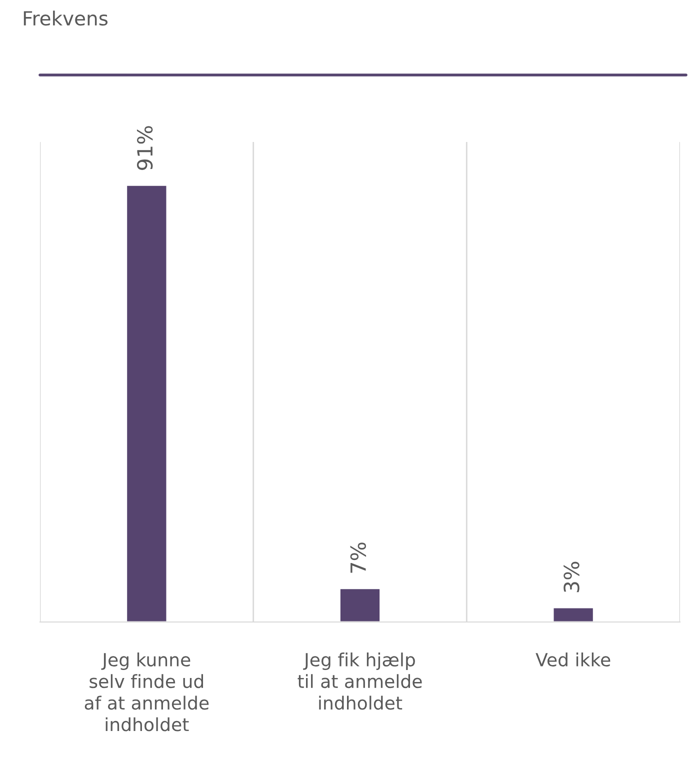 This screenshot has width=692, height=765. What do you see at coordinates (66, 18) in the screenshot?
I see `chart-title: Frekvens` at bounding box center [66, 18].